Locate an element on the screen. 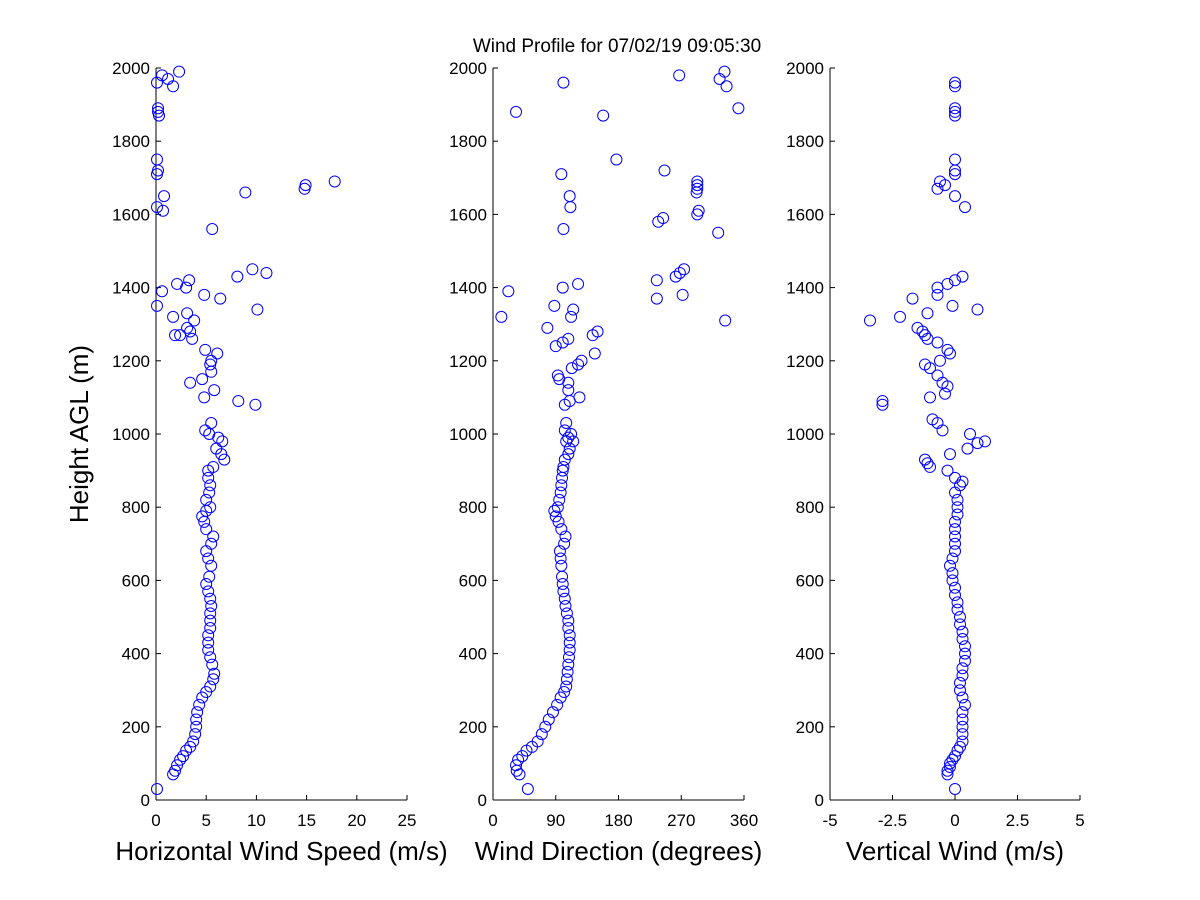 Image resolution: width=1200 pixels, height=900 pixels. x-tick-label: 270 is located at coordinates (681, 820).